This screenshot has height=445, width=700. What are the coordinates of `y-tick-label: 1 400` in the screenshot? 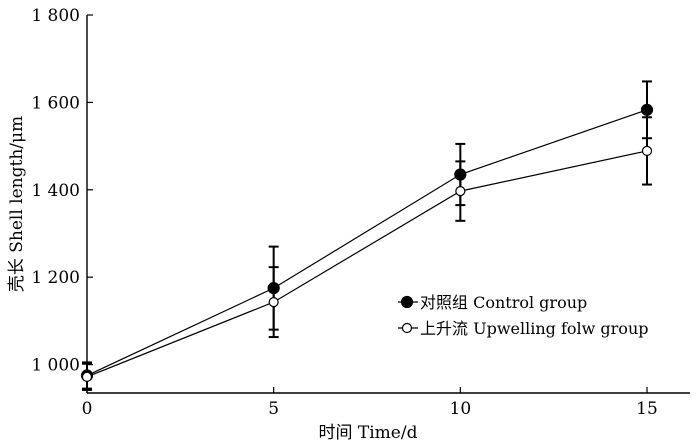 It's located at (55, 191).